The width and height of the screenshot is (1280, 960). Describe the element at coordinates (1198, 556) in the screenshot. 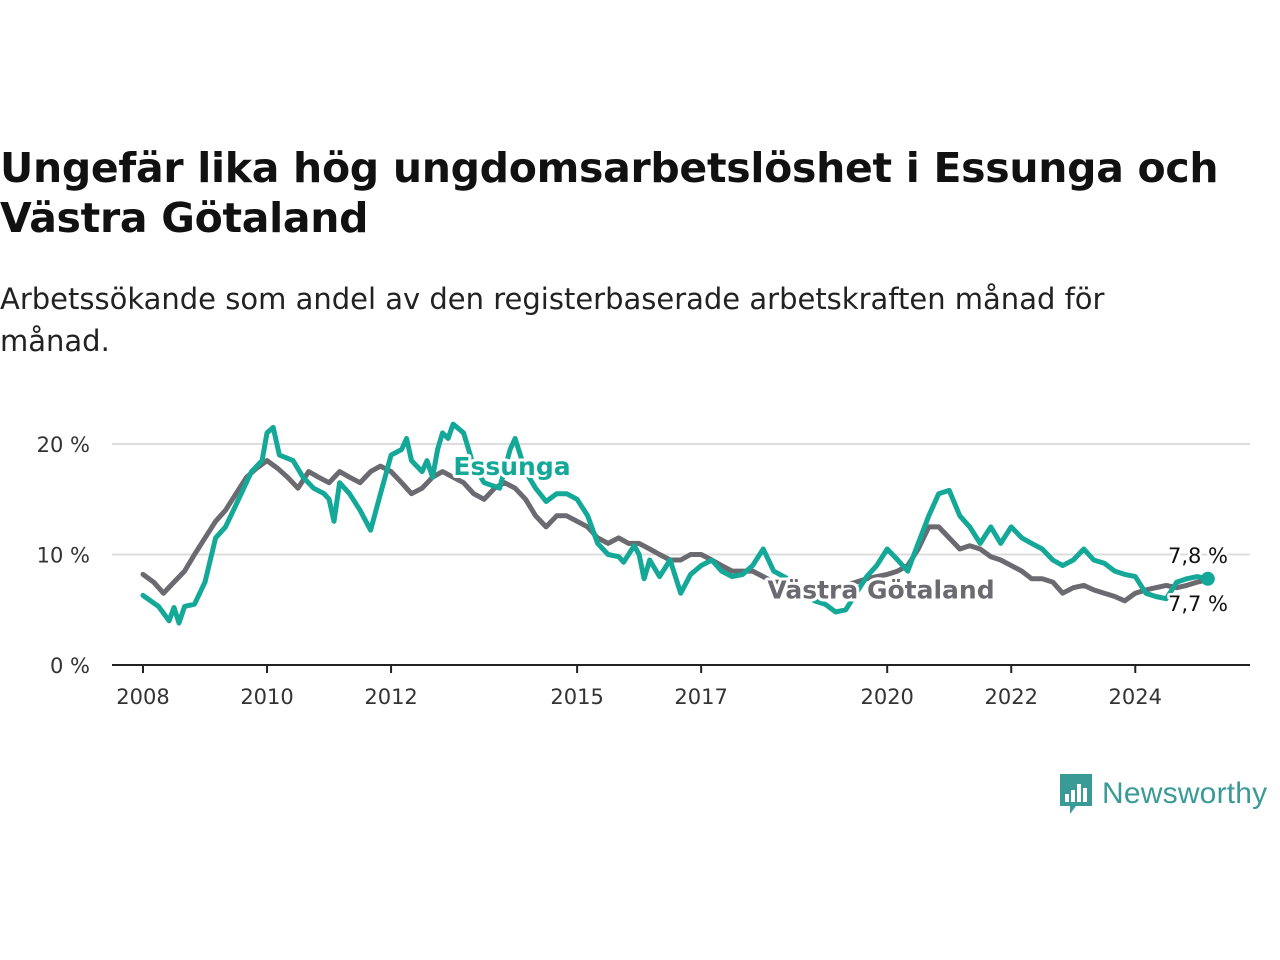

I see `end-label-essunga: 7,8 %` at that location.